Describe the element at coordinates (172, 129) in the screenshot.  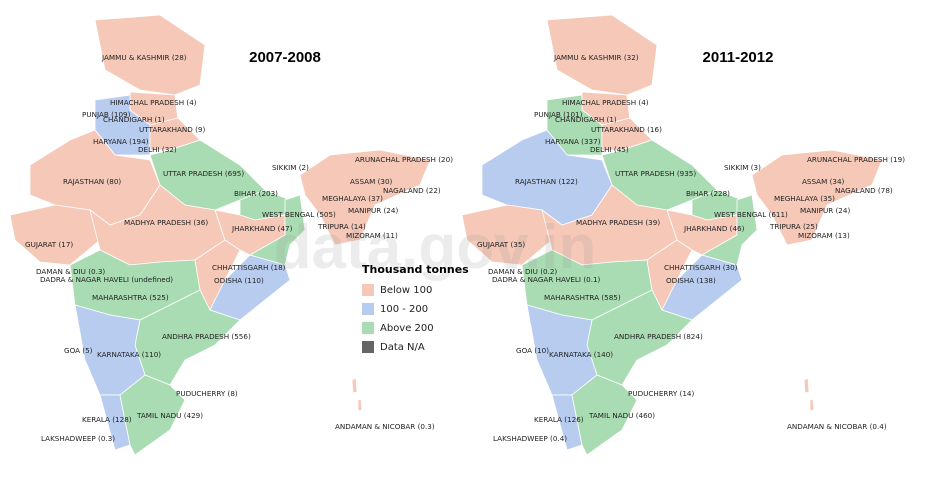
I see `region-label: UTTARAKHAND (9)` at that location.